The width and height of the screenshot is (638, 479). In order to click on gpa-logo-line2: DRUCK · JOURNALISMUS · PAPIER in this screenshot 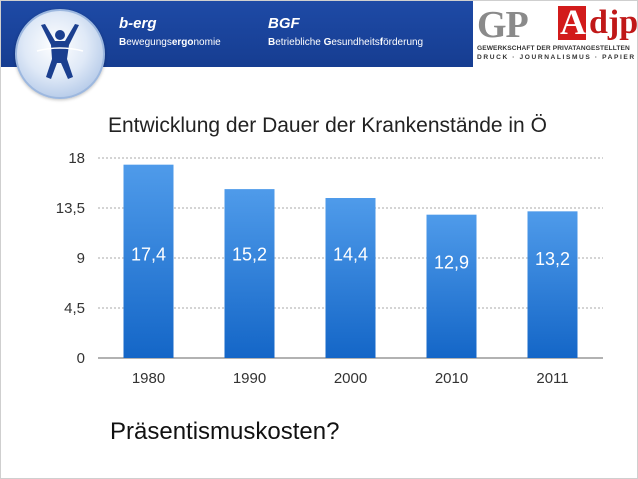, I will do `click(556, 57)`.